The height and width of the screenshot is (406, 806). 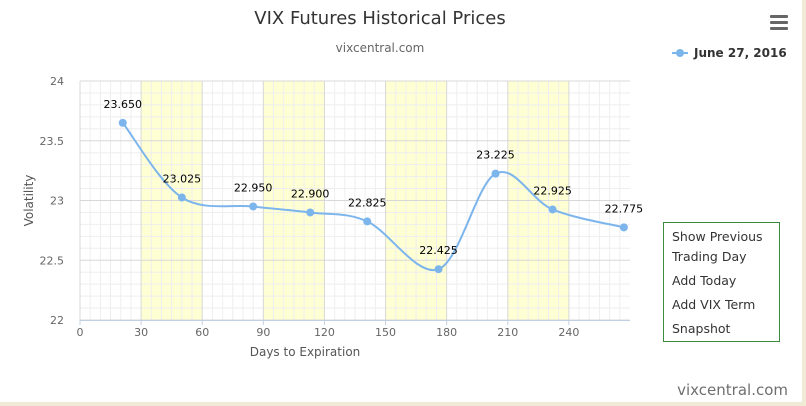 I want to click on show-previous-trading-day-button: Show Previous Trading Day, so click(x=717, y=246).